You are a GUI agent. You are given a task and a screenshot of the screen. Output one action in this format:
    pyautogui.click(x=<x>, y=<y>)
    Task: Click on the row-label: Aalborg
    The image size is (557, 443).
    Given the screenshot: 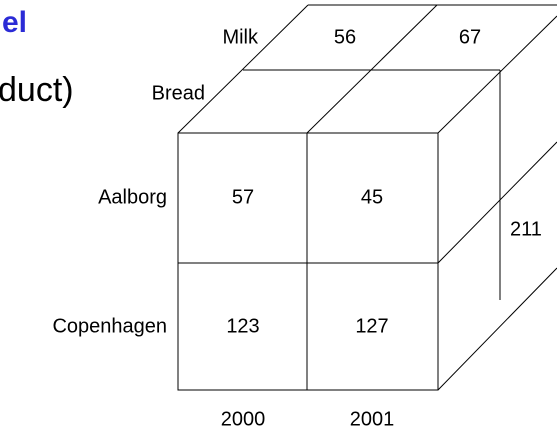 What is the action you would take?
    pyautogui.click(x=132, y=197)
    